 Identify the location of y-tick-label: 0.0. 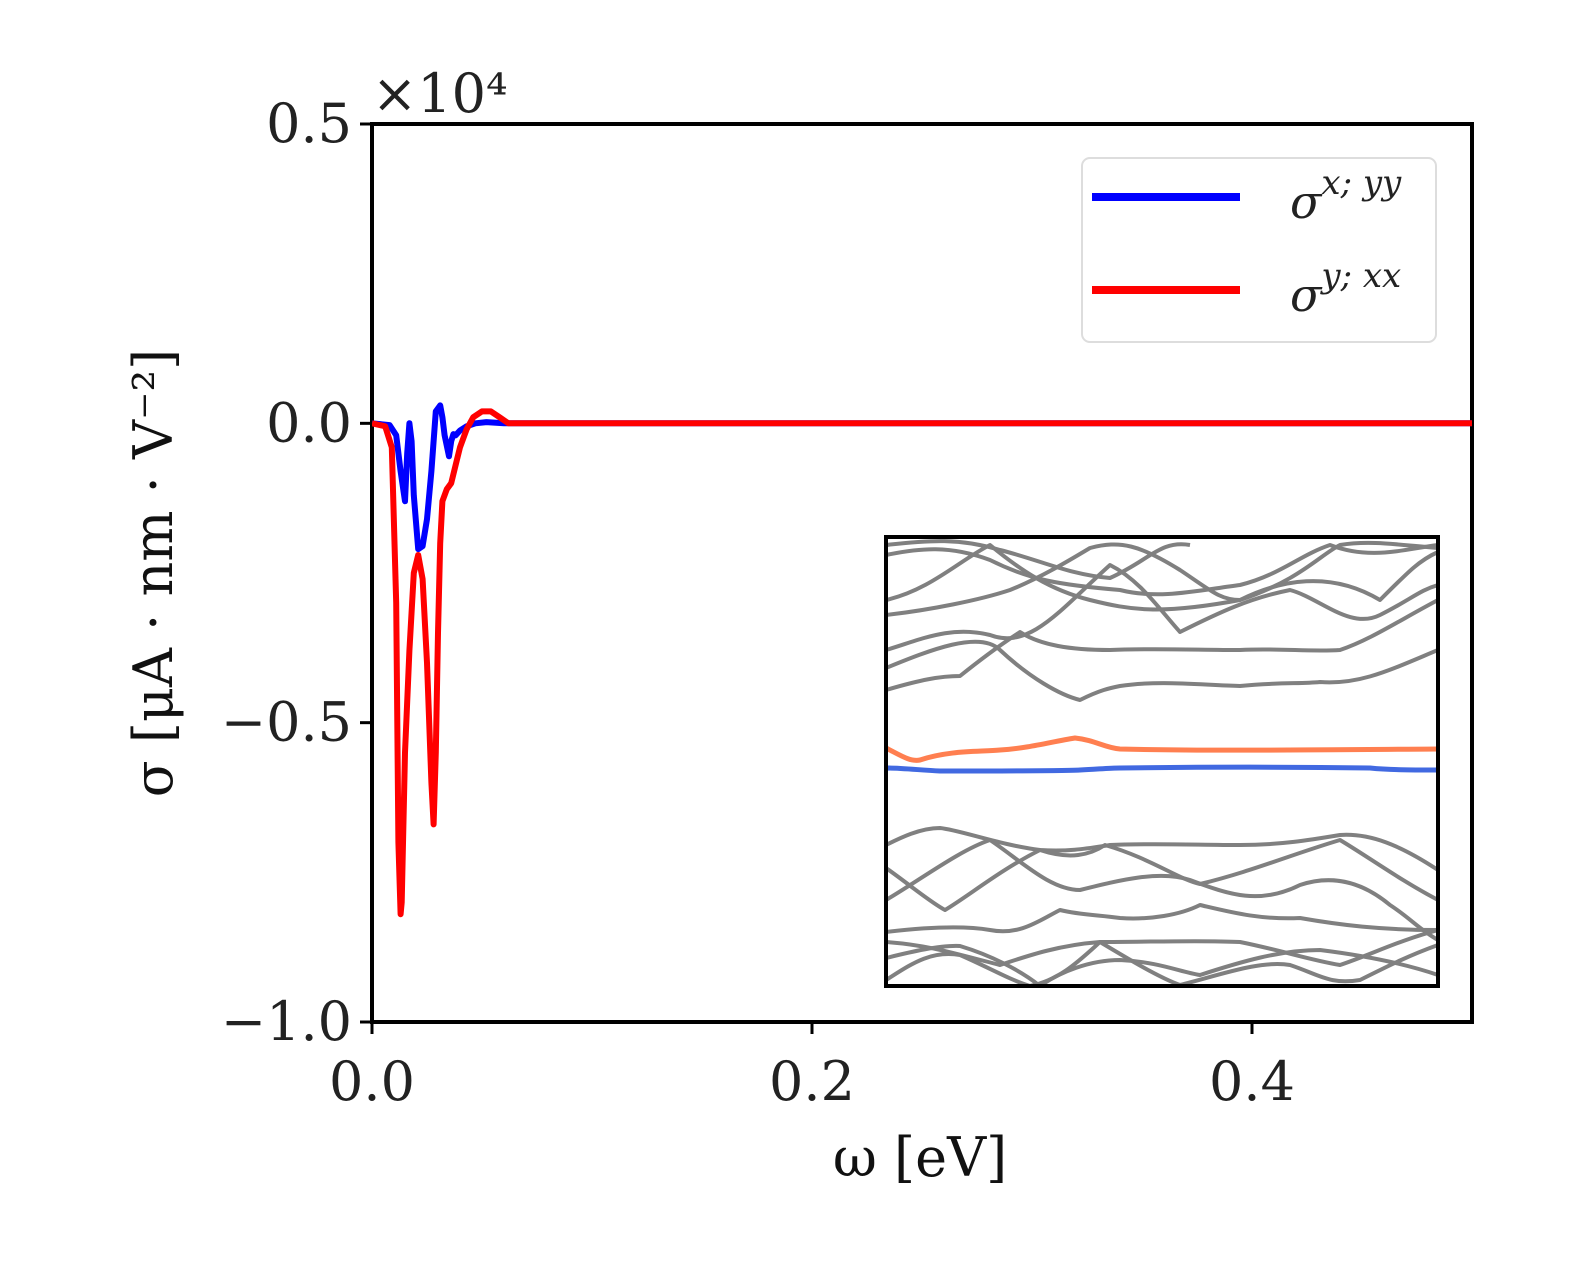
(309, 422).